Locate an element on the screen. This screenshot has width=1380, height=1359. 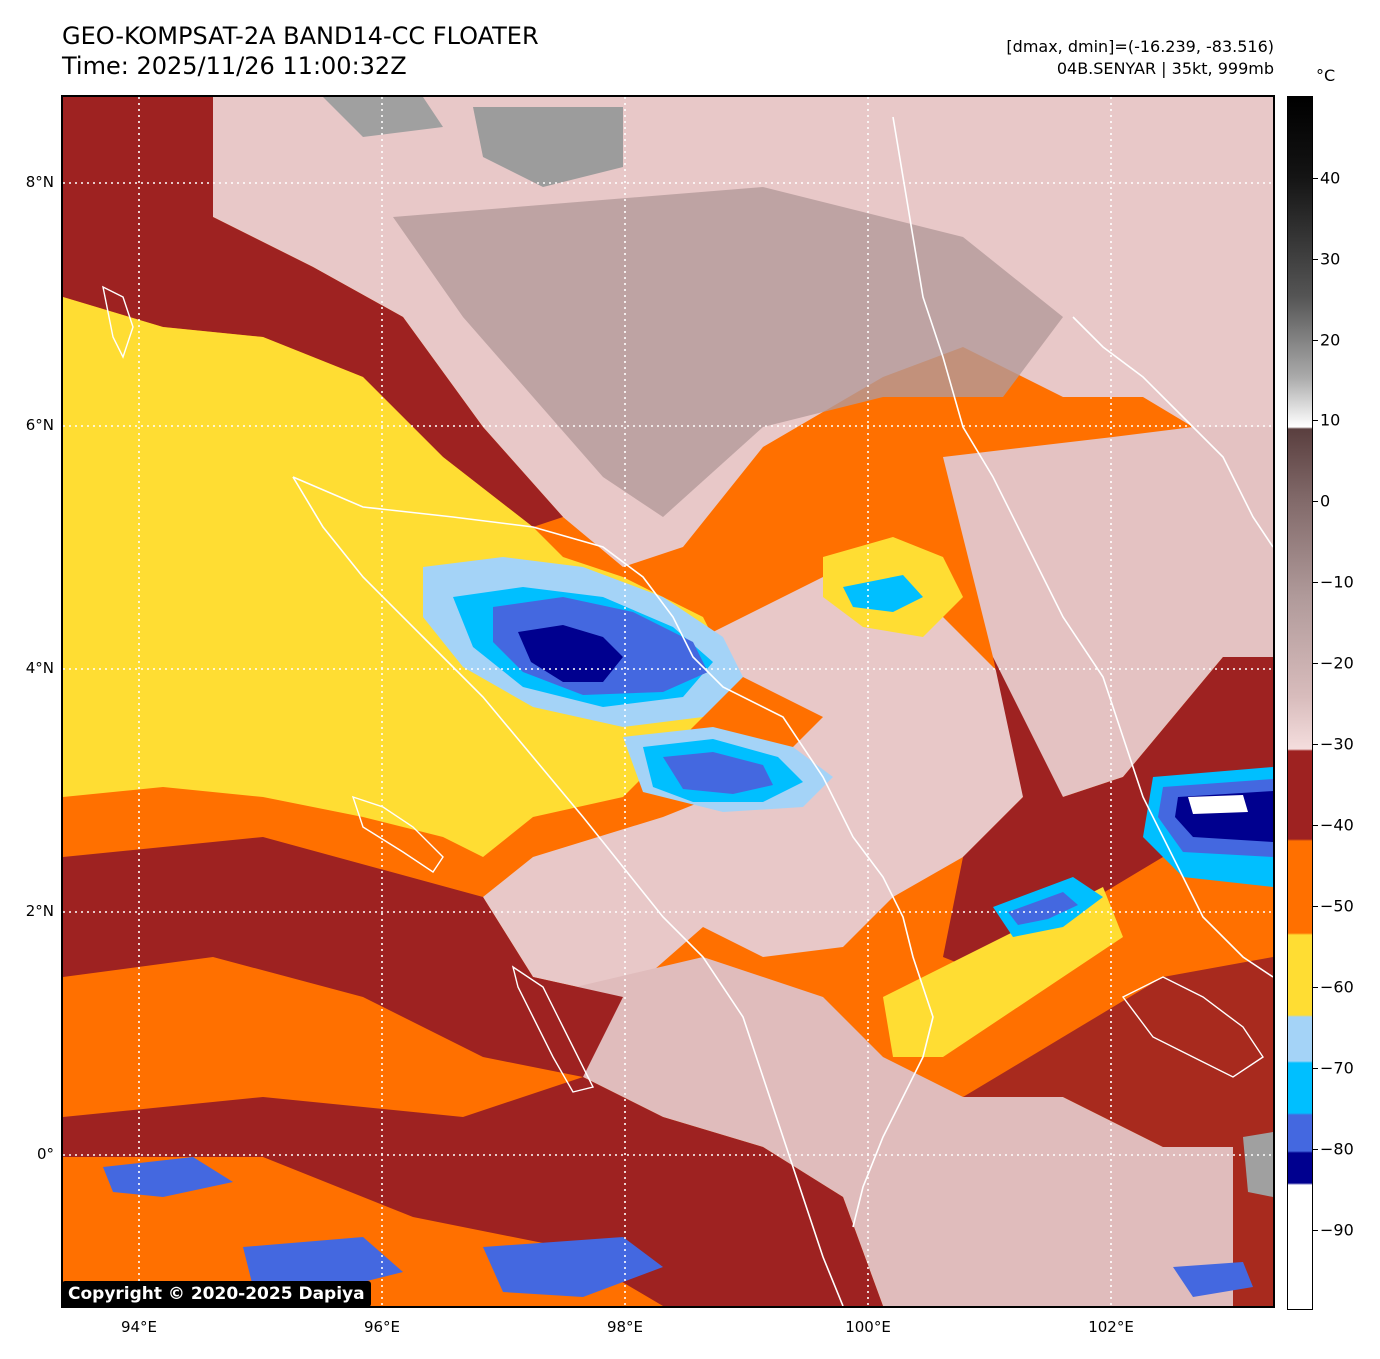
colorbar-unit: °C is located at coordinates (1326, 75).